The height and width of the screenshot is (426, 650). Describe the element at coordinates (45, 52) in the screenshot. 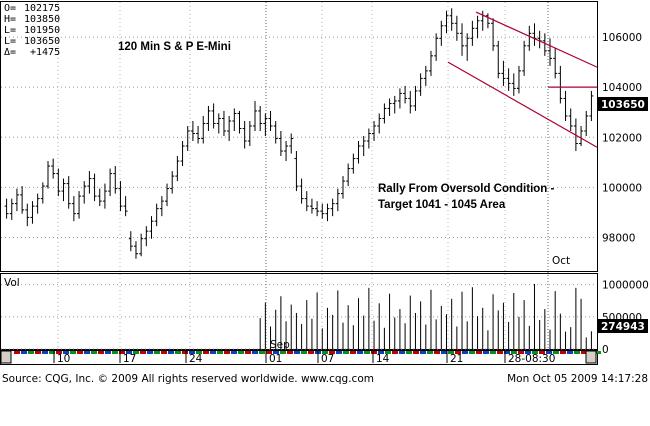

I see `ohlc-change-value: +1475` at that location.